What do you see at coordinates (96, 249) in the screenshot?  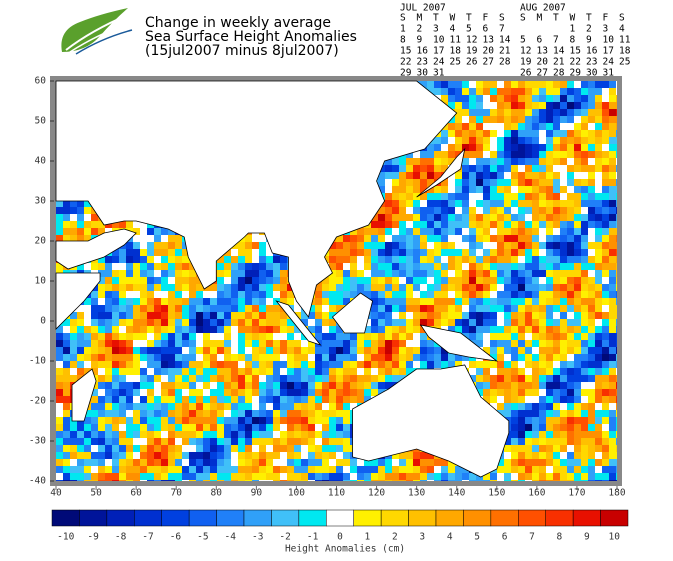 I see `land` at bounding box center [96, 249].